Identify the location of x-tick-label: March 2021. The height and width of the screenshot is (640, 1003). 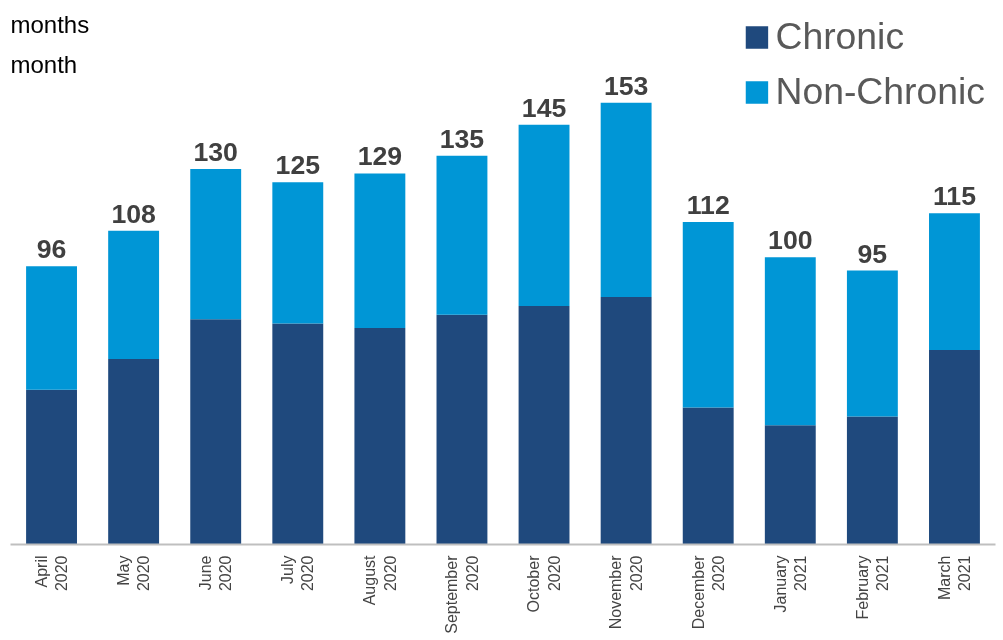
(954, 577).